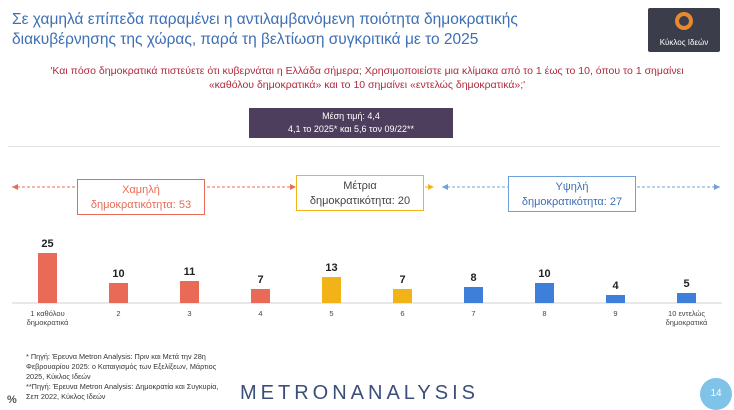 This screenshot has height=410, width=734. What do you see at coordinates (684, 21) in the screenshot?
I see `logo-ring-icon` at bounding box center [684, 21].